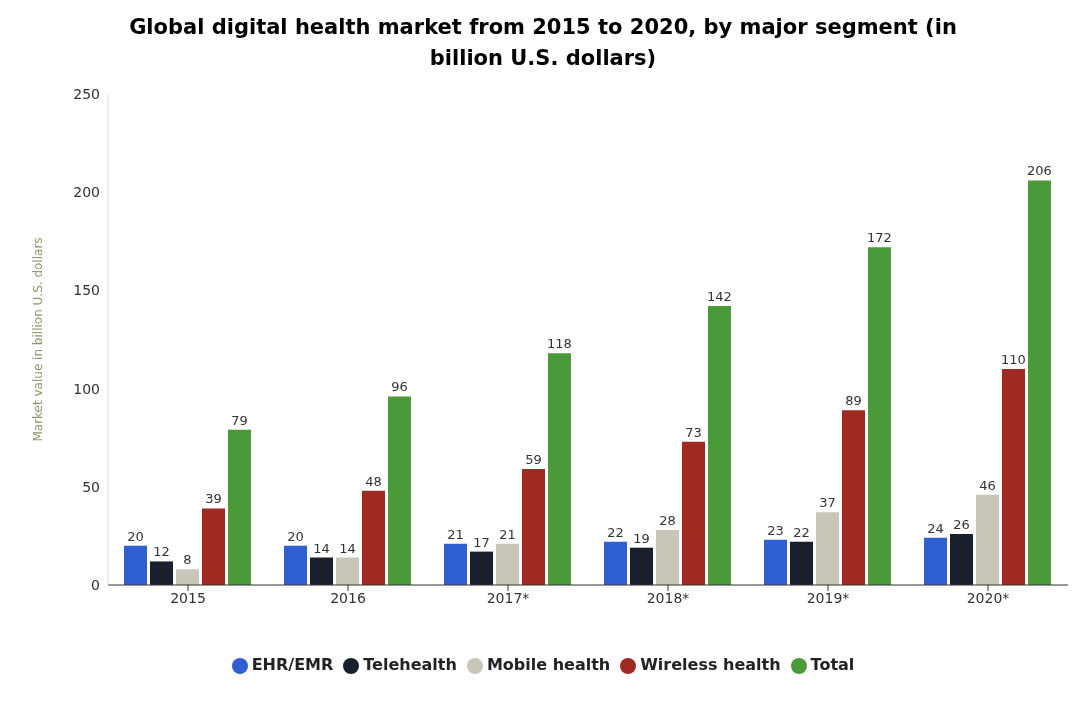  What do you see at coordinates (1039, 171) in the screenshot?
I see `data-label: 206` at bounding box center [1039, 171].